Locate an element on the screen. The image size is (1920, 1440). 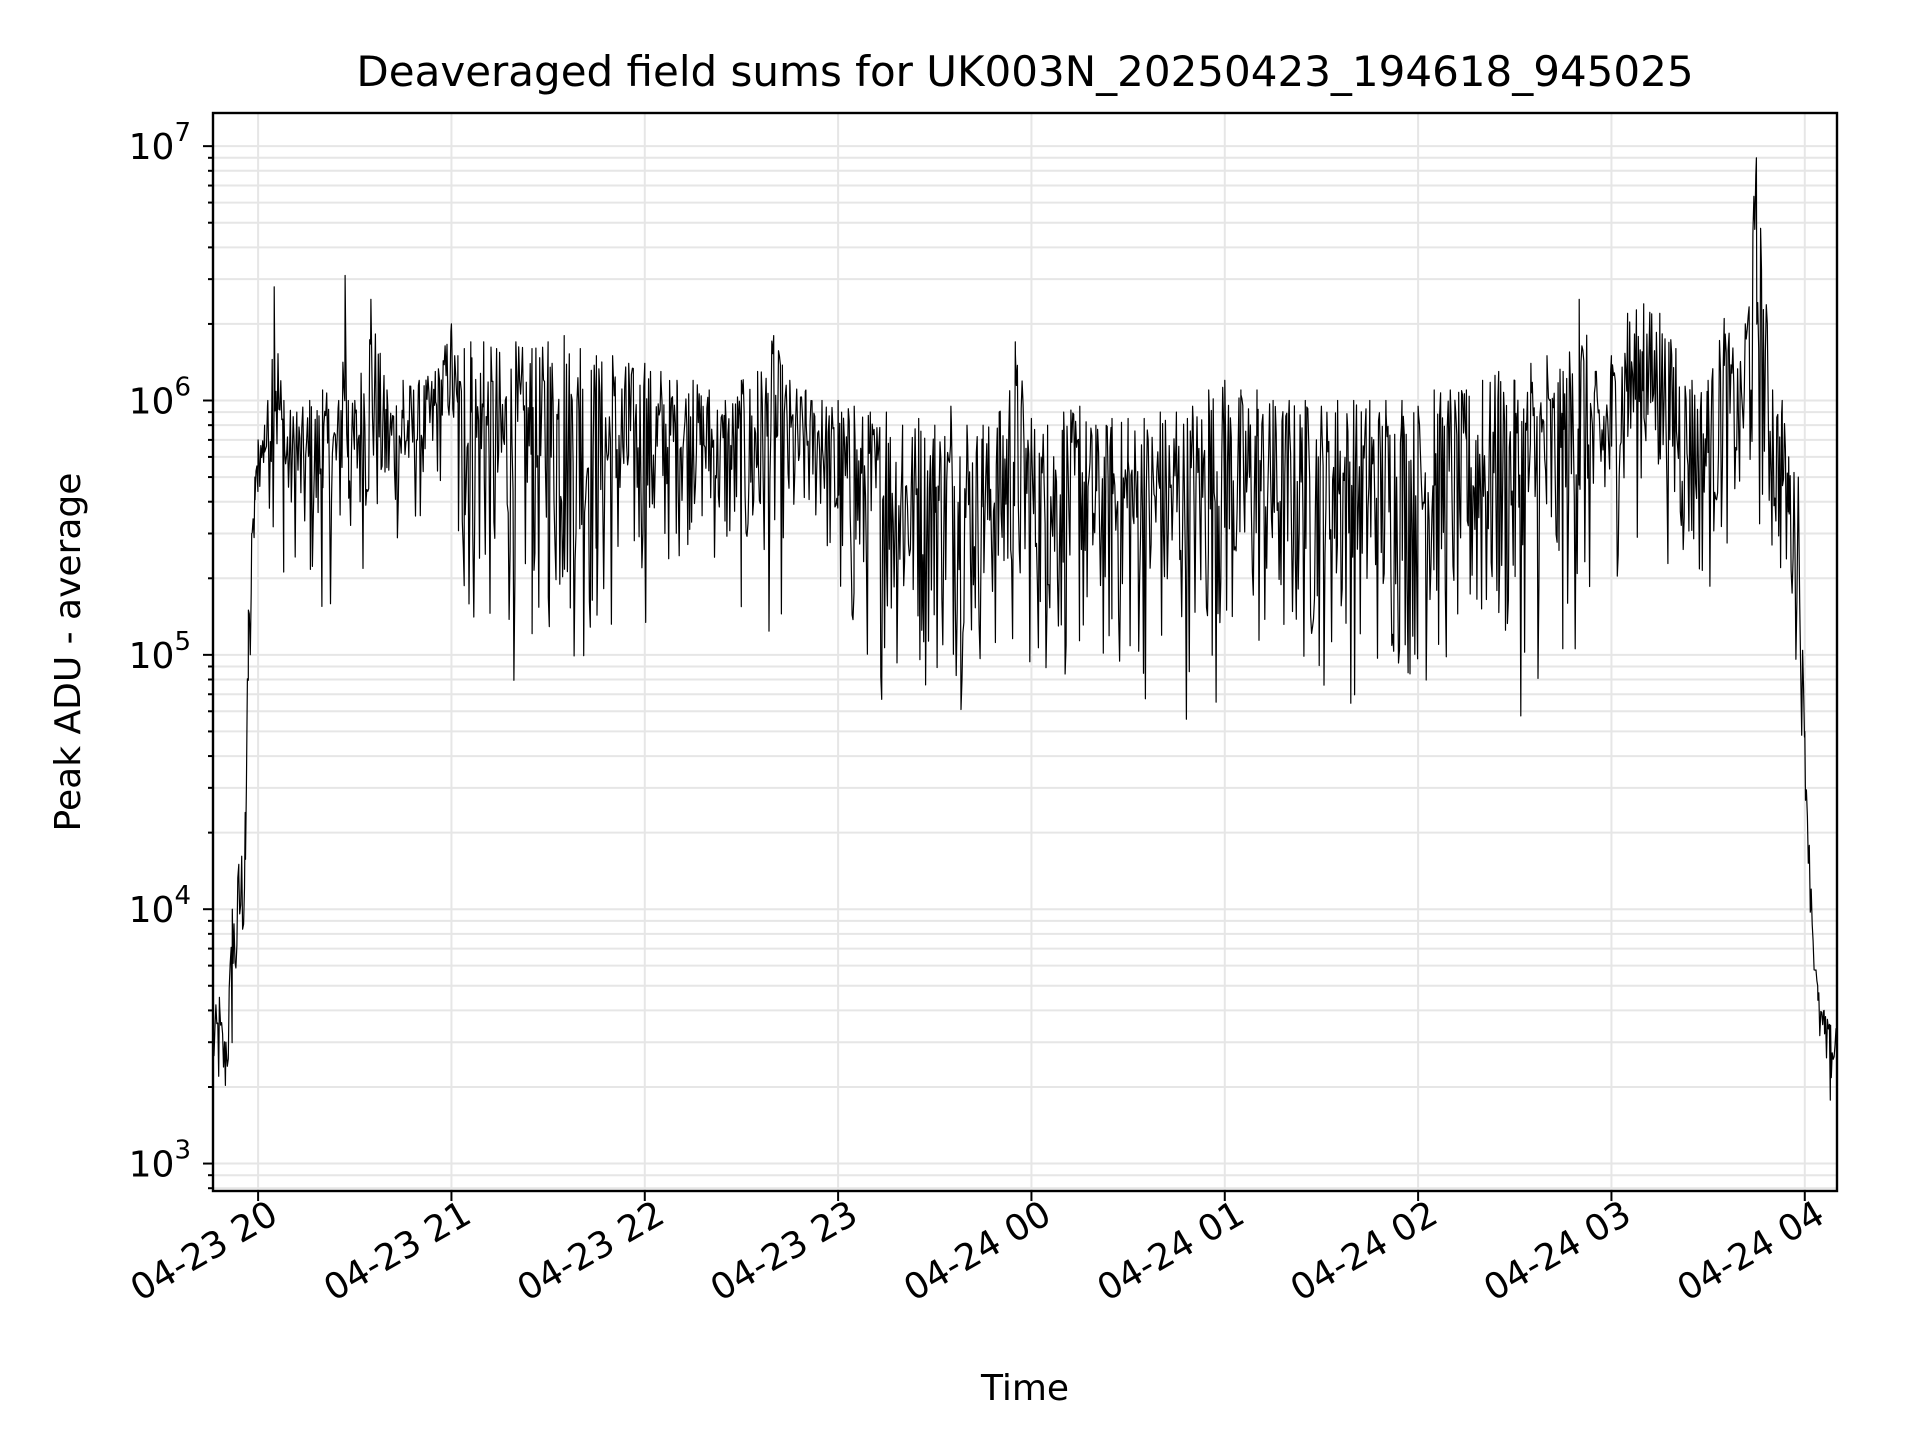
y-tick-label: 10⁴ is located at coordinates (160, 906).